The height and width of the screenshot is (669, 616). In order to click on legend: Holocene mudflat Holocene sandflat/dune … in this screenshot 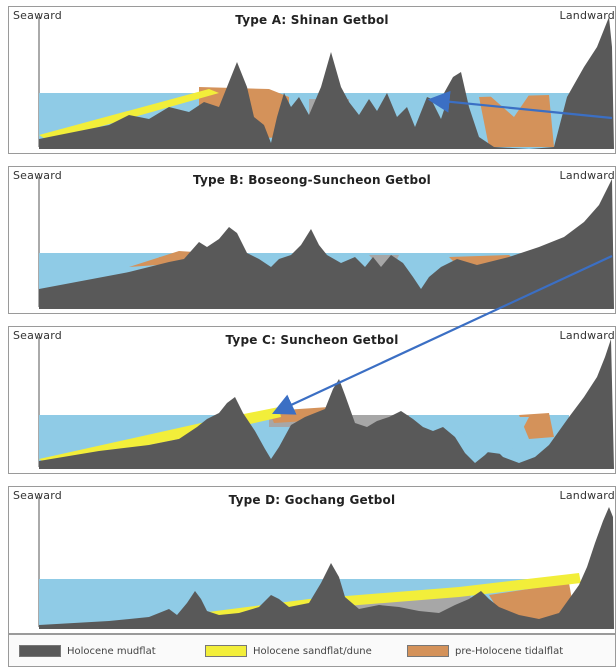, I will do `click(312, 650)`.